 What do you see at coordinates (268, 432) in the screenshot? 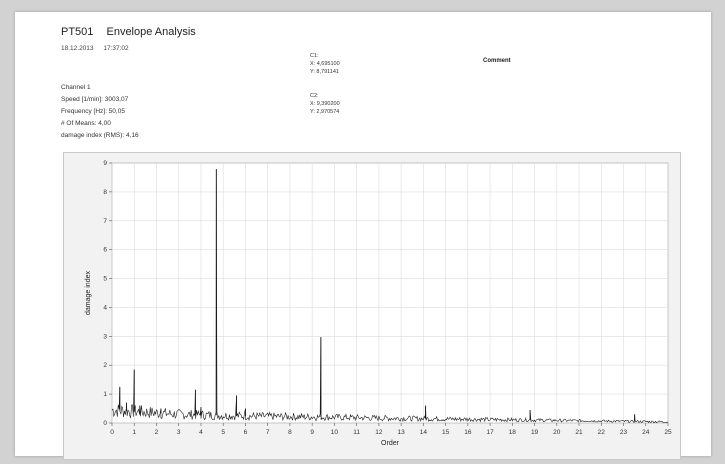
I see `x-tick-label: 7` at bounding box center [268, 432].